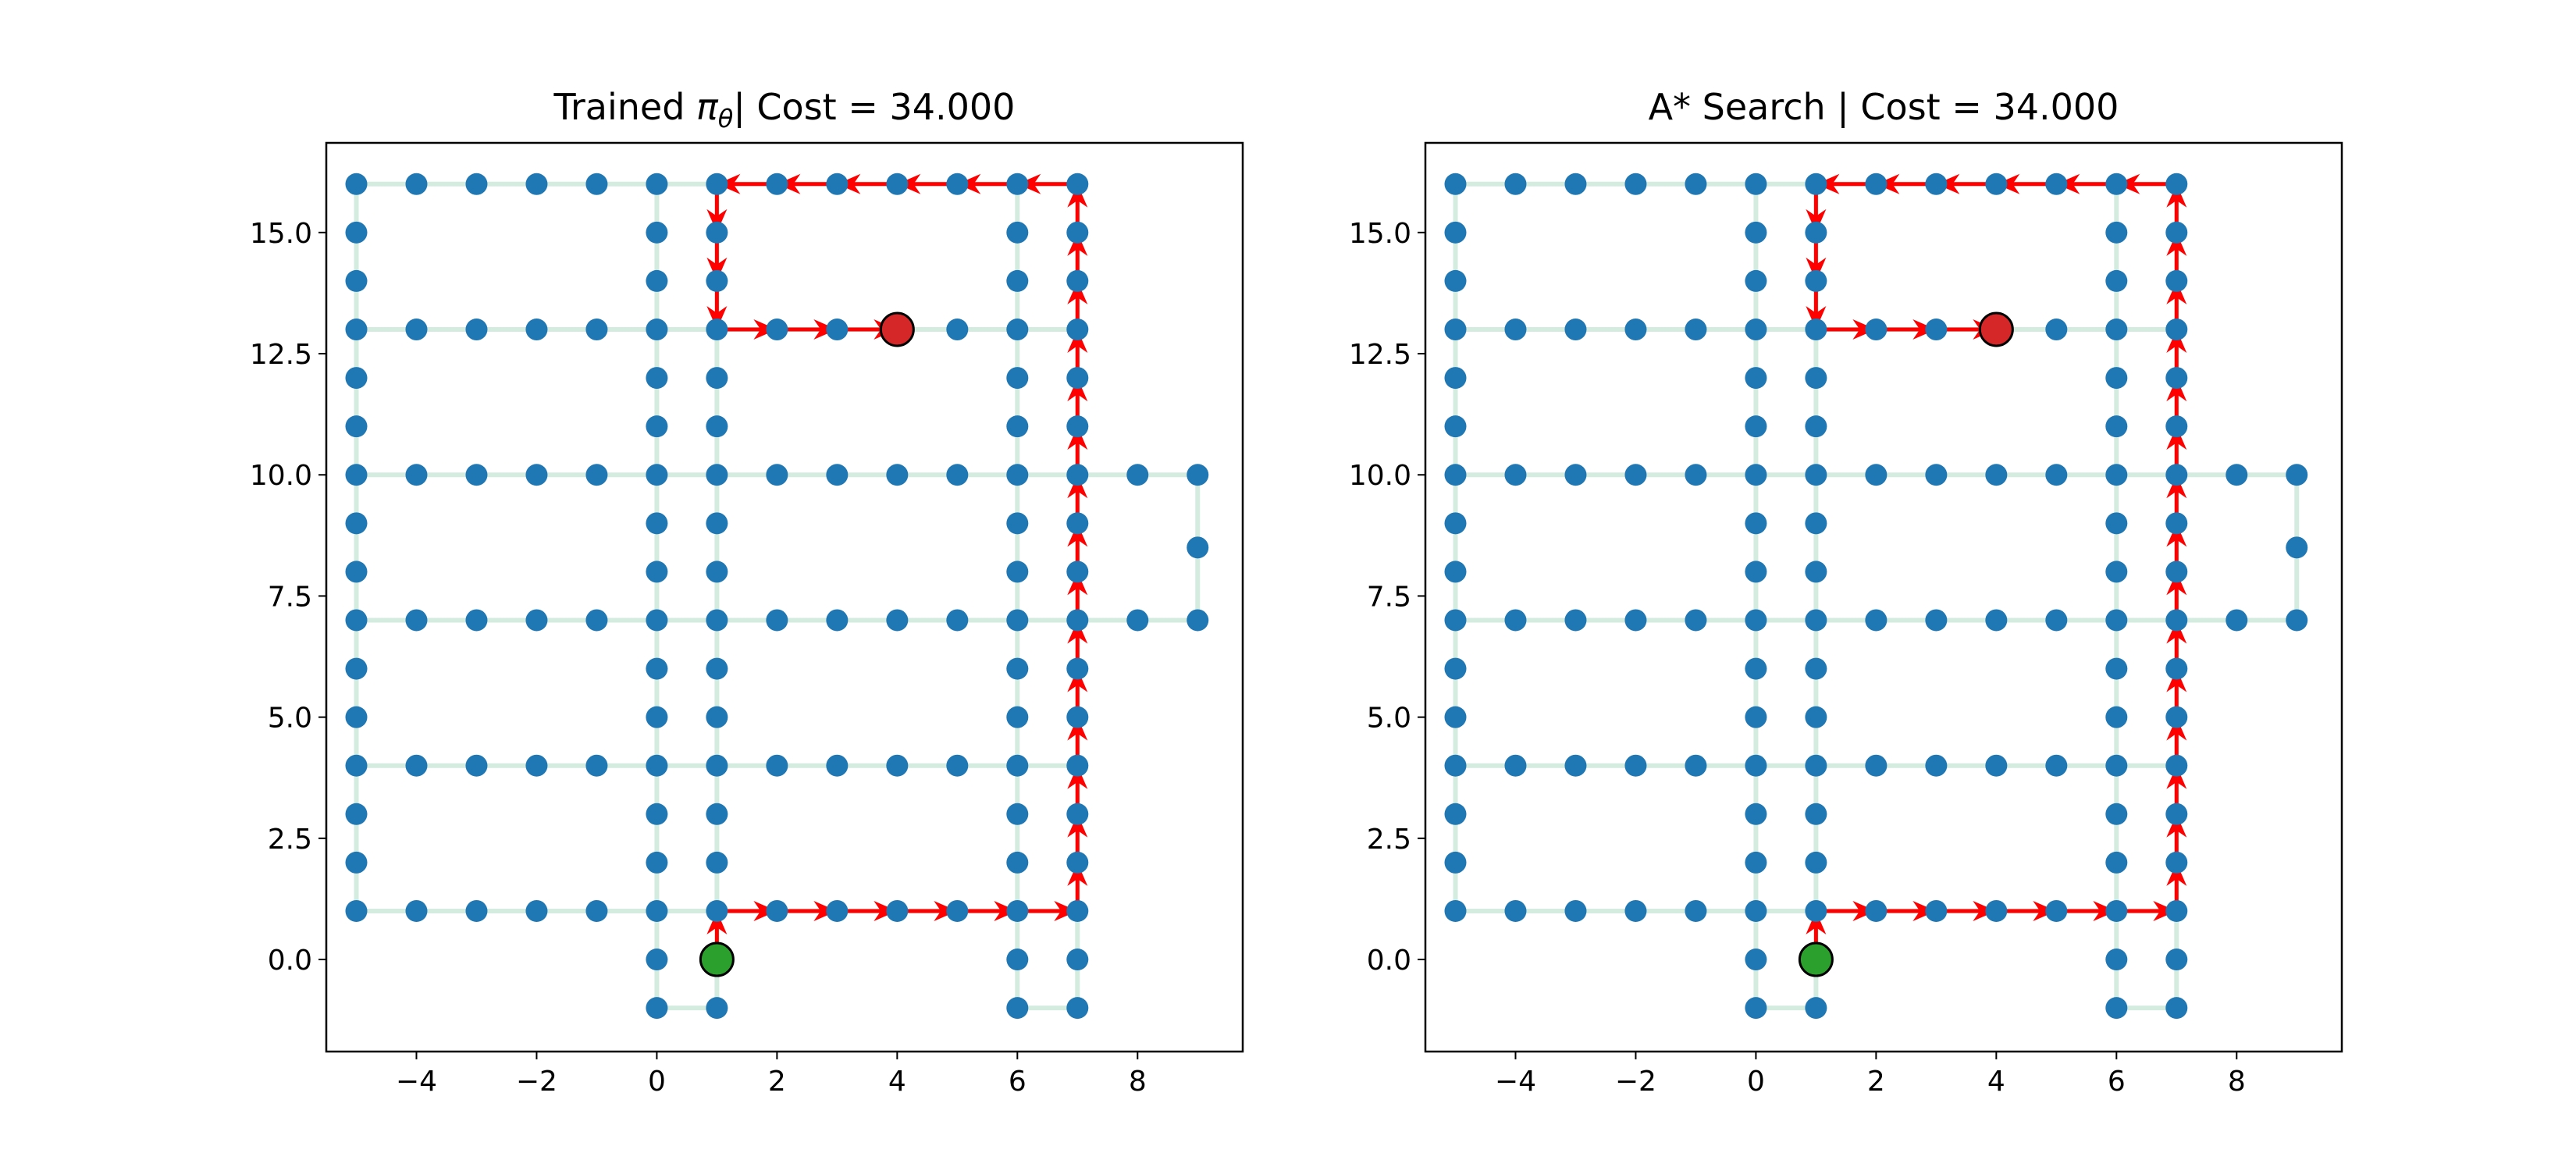 The image size is (2576, 1171). What do you see at coordinates (1636, 1082) in the screenshot?
I see `x-tick-label: −2` at bounding box center [1636, 1082].